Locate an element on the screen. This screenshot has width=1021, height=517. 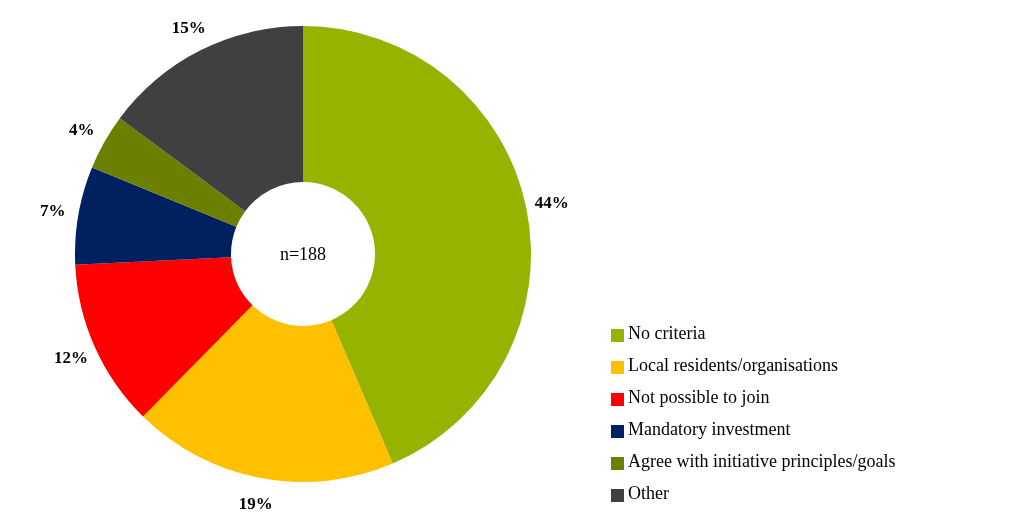
data-label: 4% is located at coordinates (81, 129).